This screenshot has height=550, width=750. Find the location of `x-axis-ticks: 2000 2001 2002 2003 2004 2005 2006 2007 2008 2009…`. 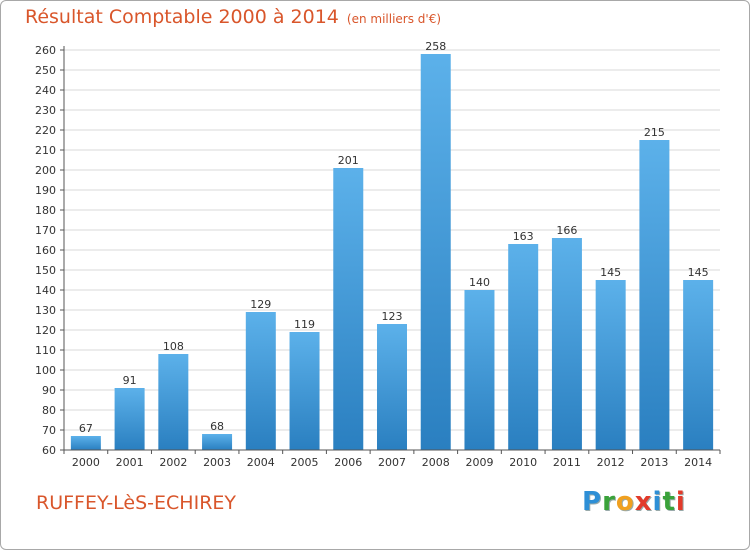

x-axis-ticks: 2000 2001 2002 2003 2004 2005 2006 2007 2008 2009… is located at coordinates (392, 459).